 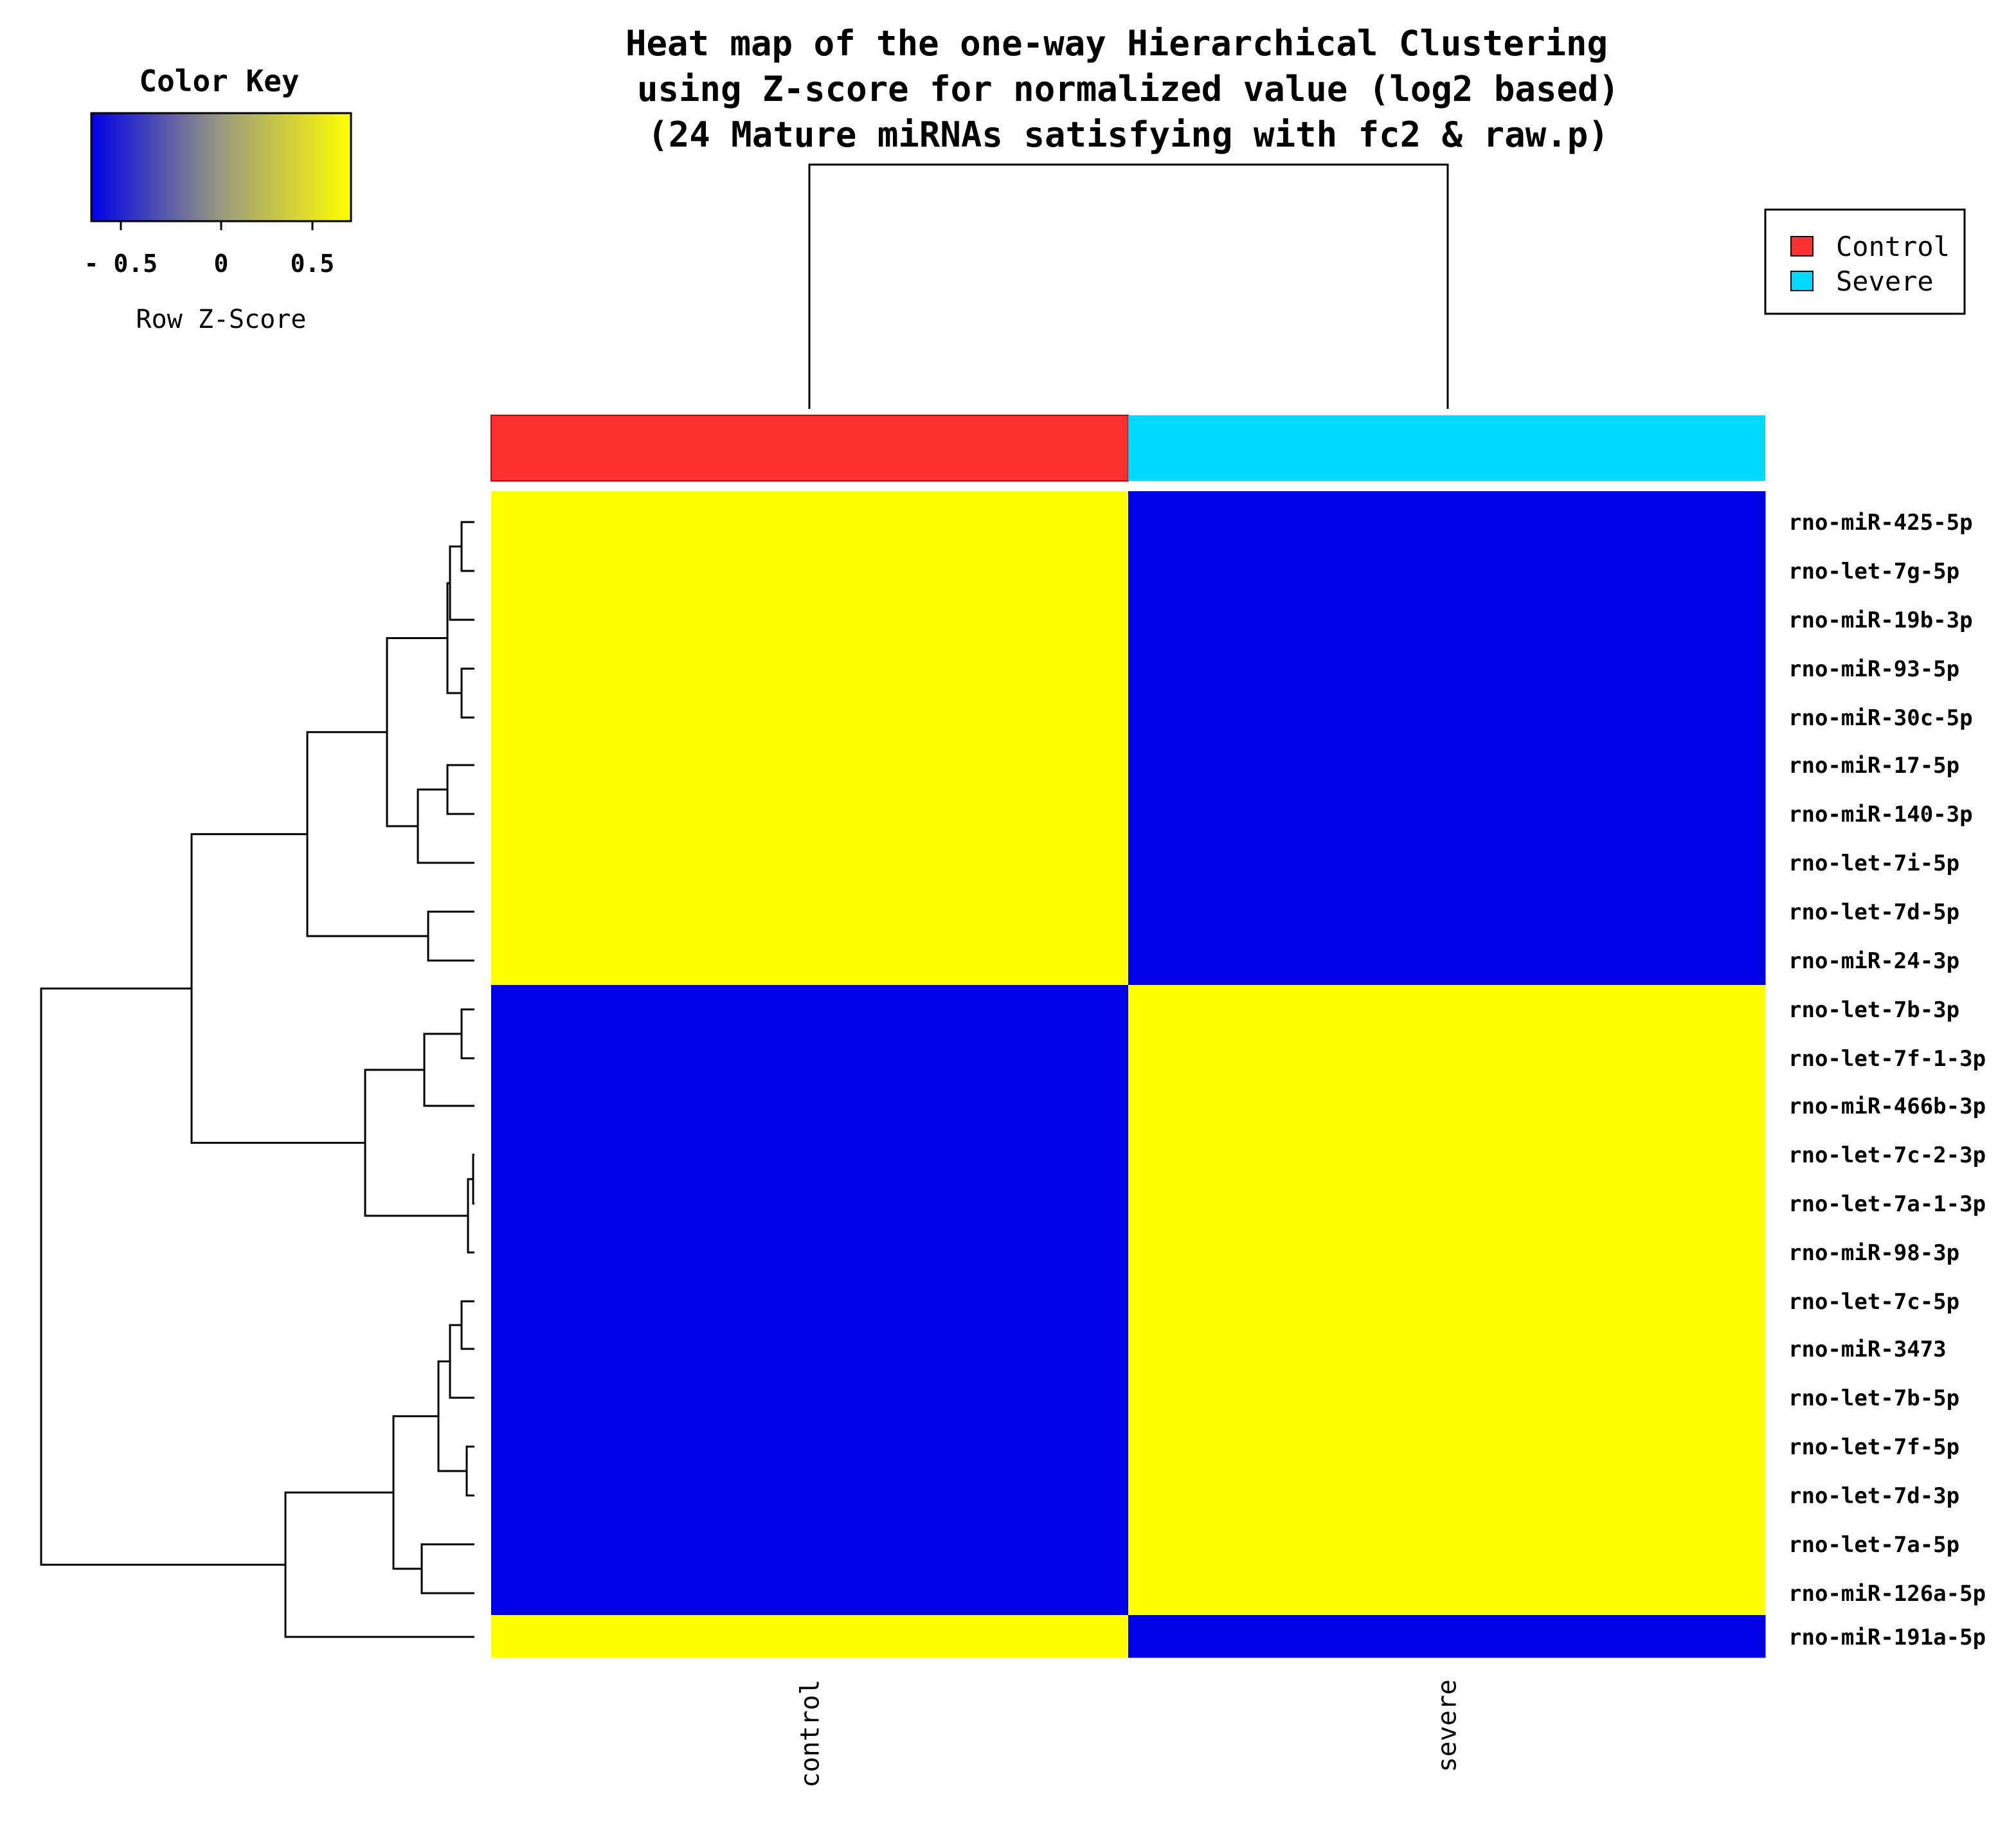 I want to click on column-label: severe, so click(x=1447, y=1726).